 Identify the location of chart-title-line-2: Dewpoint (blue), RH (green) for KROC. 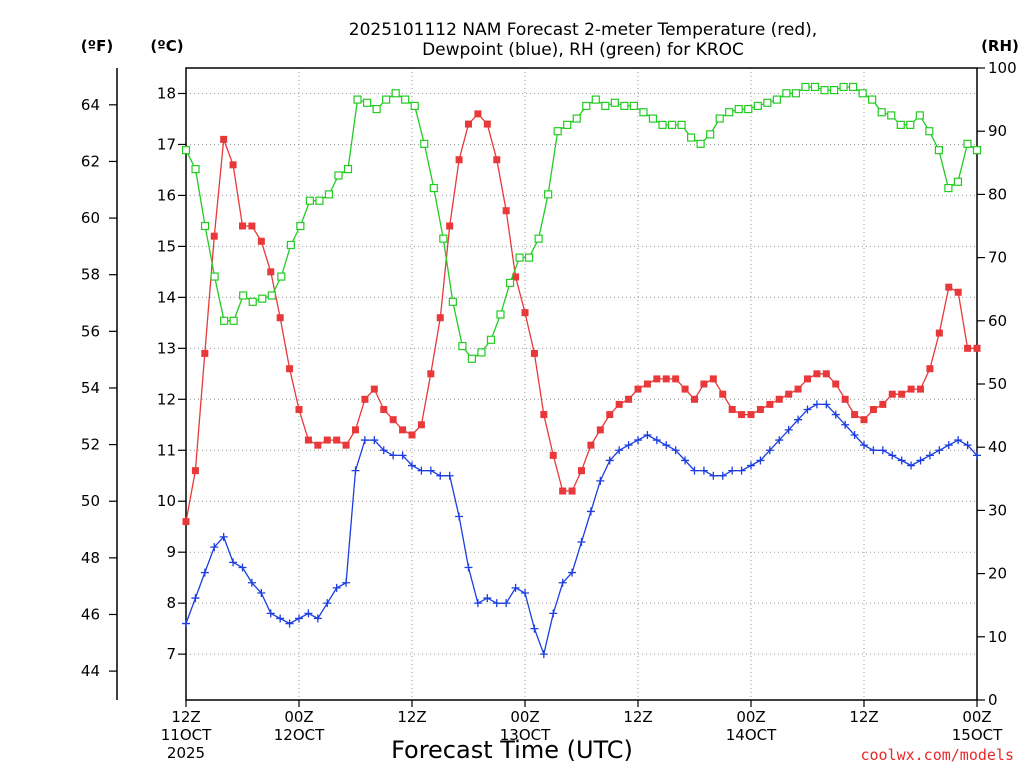
(583, 50).